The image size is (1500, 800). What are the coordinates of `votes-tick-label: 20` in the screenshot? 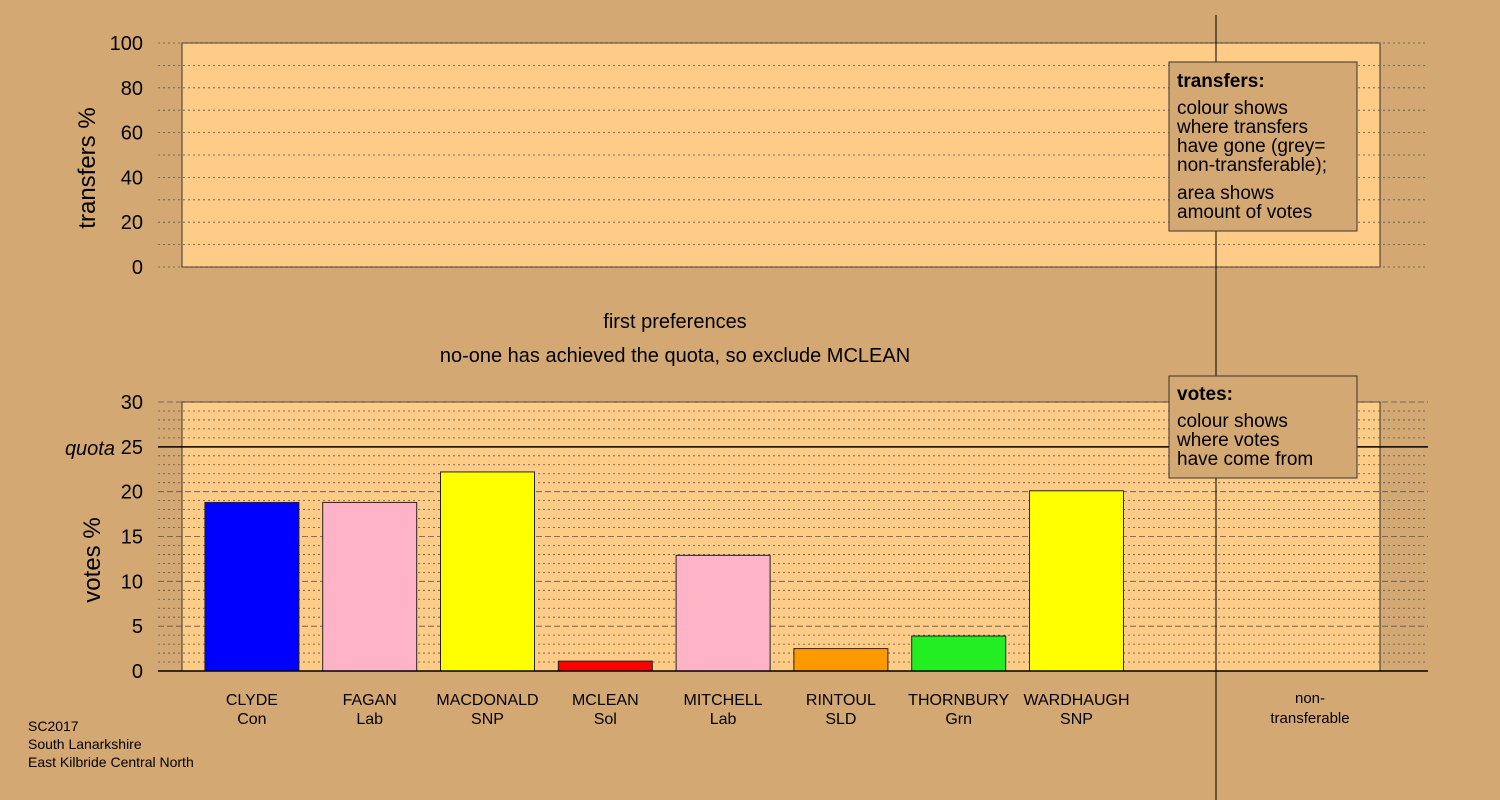 It's located at (132, 493).